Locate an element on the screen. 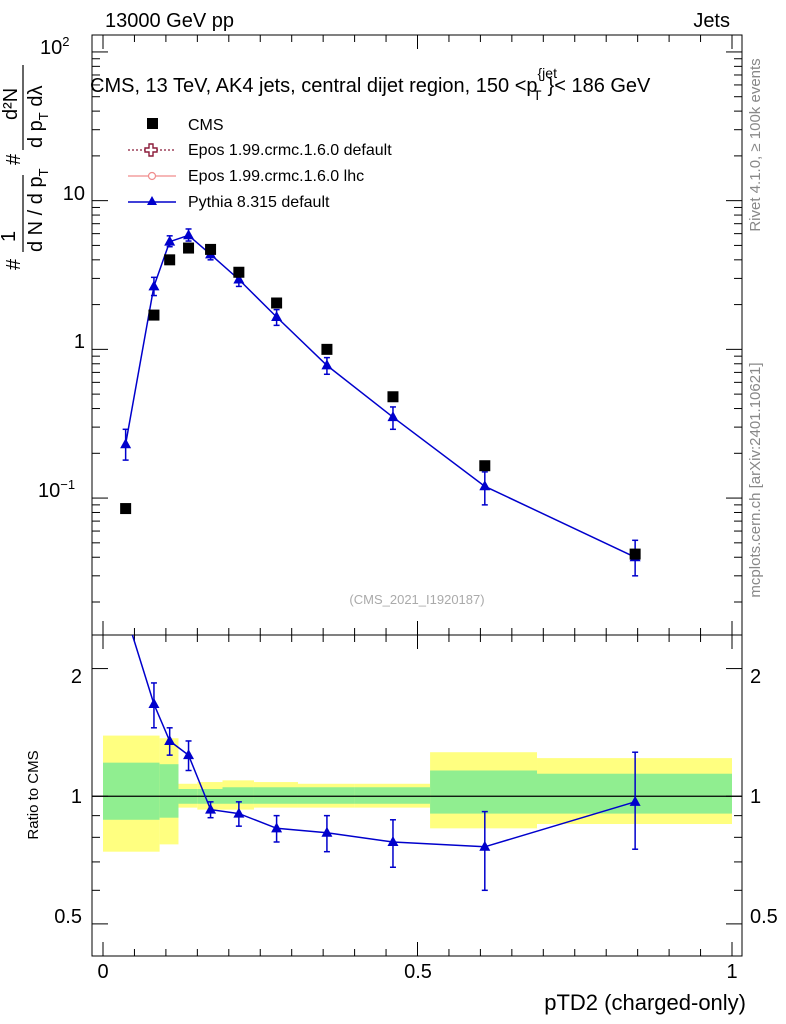 Image resolution: width=786 pixels, height=1024 pixels. main-y-axis-label: # 1 d N / d pT # d²N d pT dλ is located at coordinates (25, 167).